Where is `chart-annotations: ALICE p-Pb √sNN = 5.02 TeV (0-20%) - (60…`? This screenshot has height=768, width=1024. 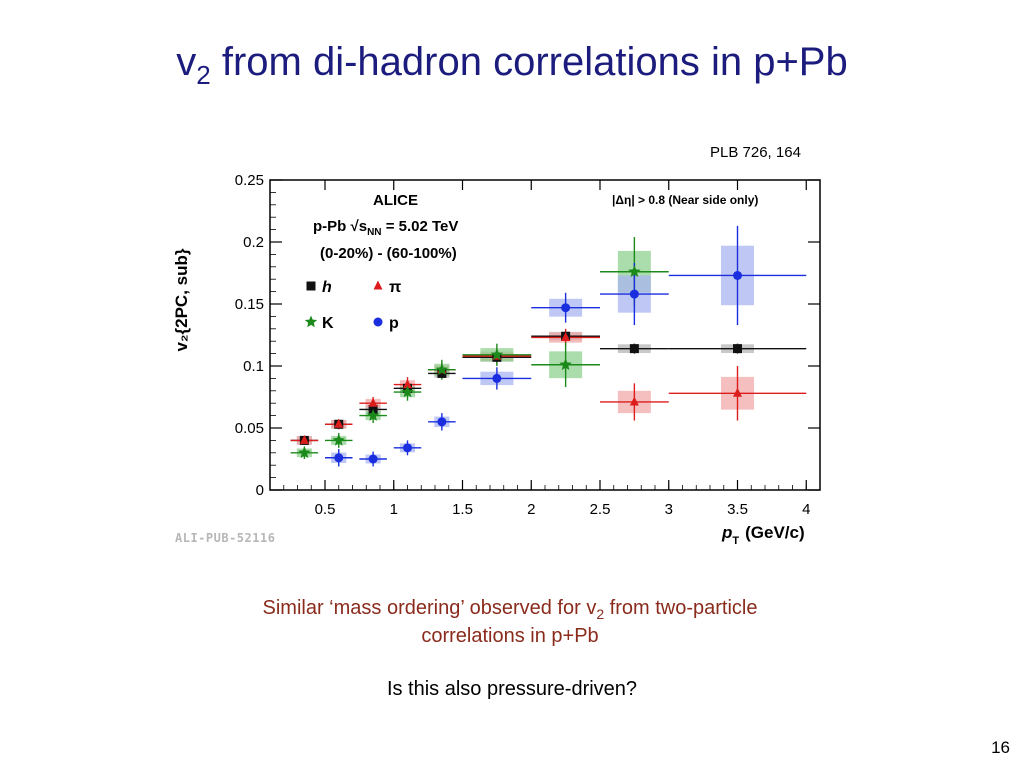 chart-annotations: ALICE p-Pb √sNN = 5.02 TeV (0-20%) - (60… is located at coordinates (535, 227).